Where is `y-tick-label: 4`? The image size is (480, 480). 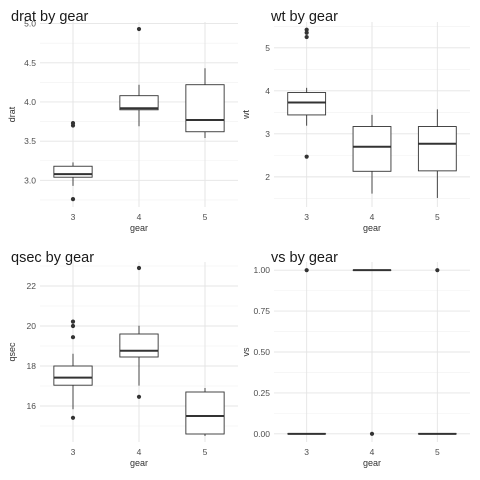 y-tick-label: 4 is located at coordinates (267, 91).